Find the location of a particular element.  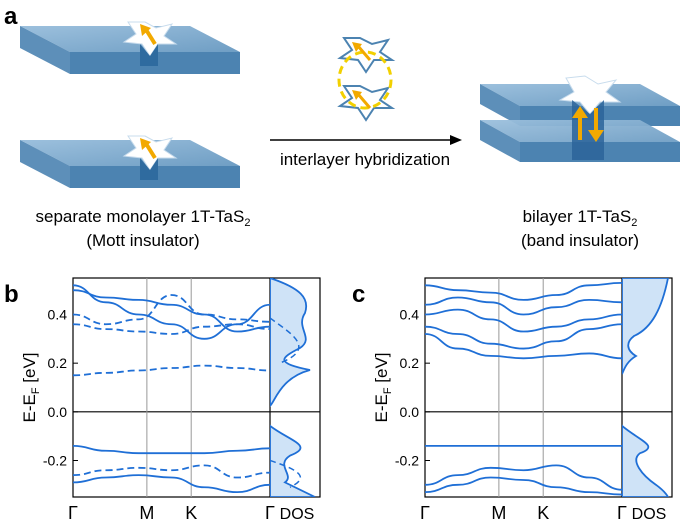

right-caption-line1: bilayer 1T-TaS2 is located at coordinates (580, 218).